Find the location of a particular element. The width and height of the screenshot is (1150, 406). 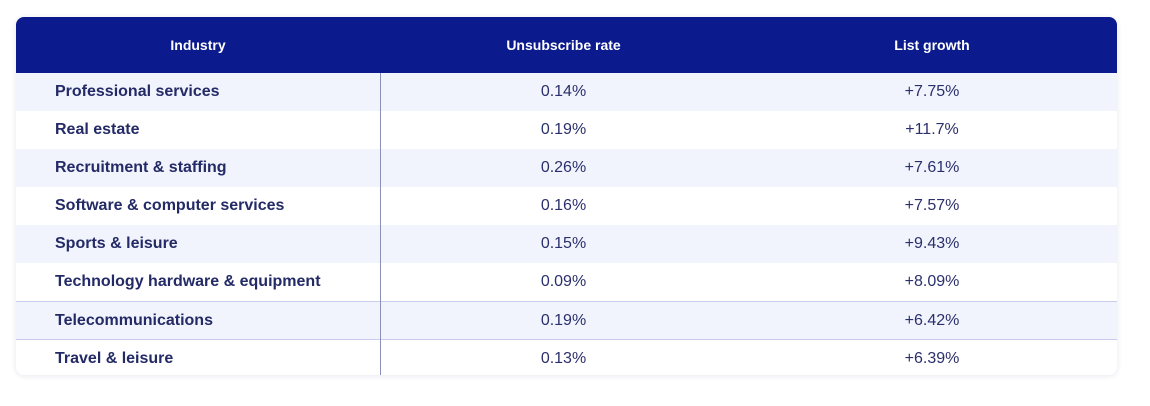

industry-cell: Travel & leisure is located at coordinates (114, 358).